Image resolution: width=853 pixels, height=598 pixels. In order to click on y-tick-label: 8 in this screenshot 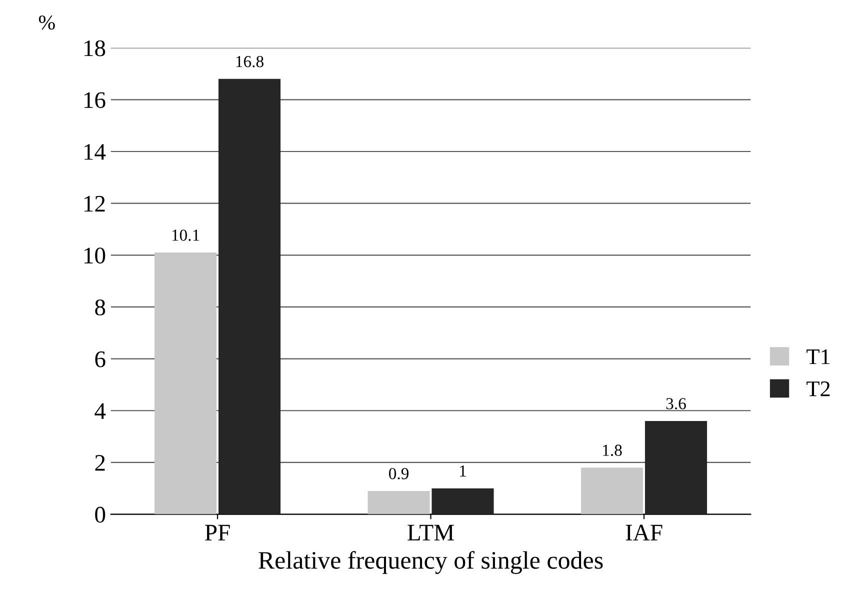, I will do `click(100, 307)`.